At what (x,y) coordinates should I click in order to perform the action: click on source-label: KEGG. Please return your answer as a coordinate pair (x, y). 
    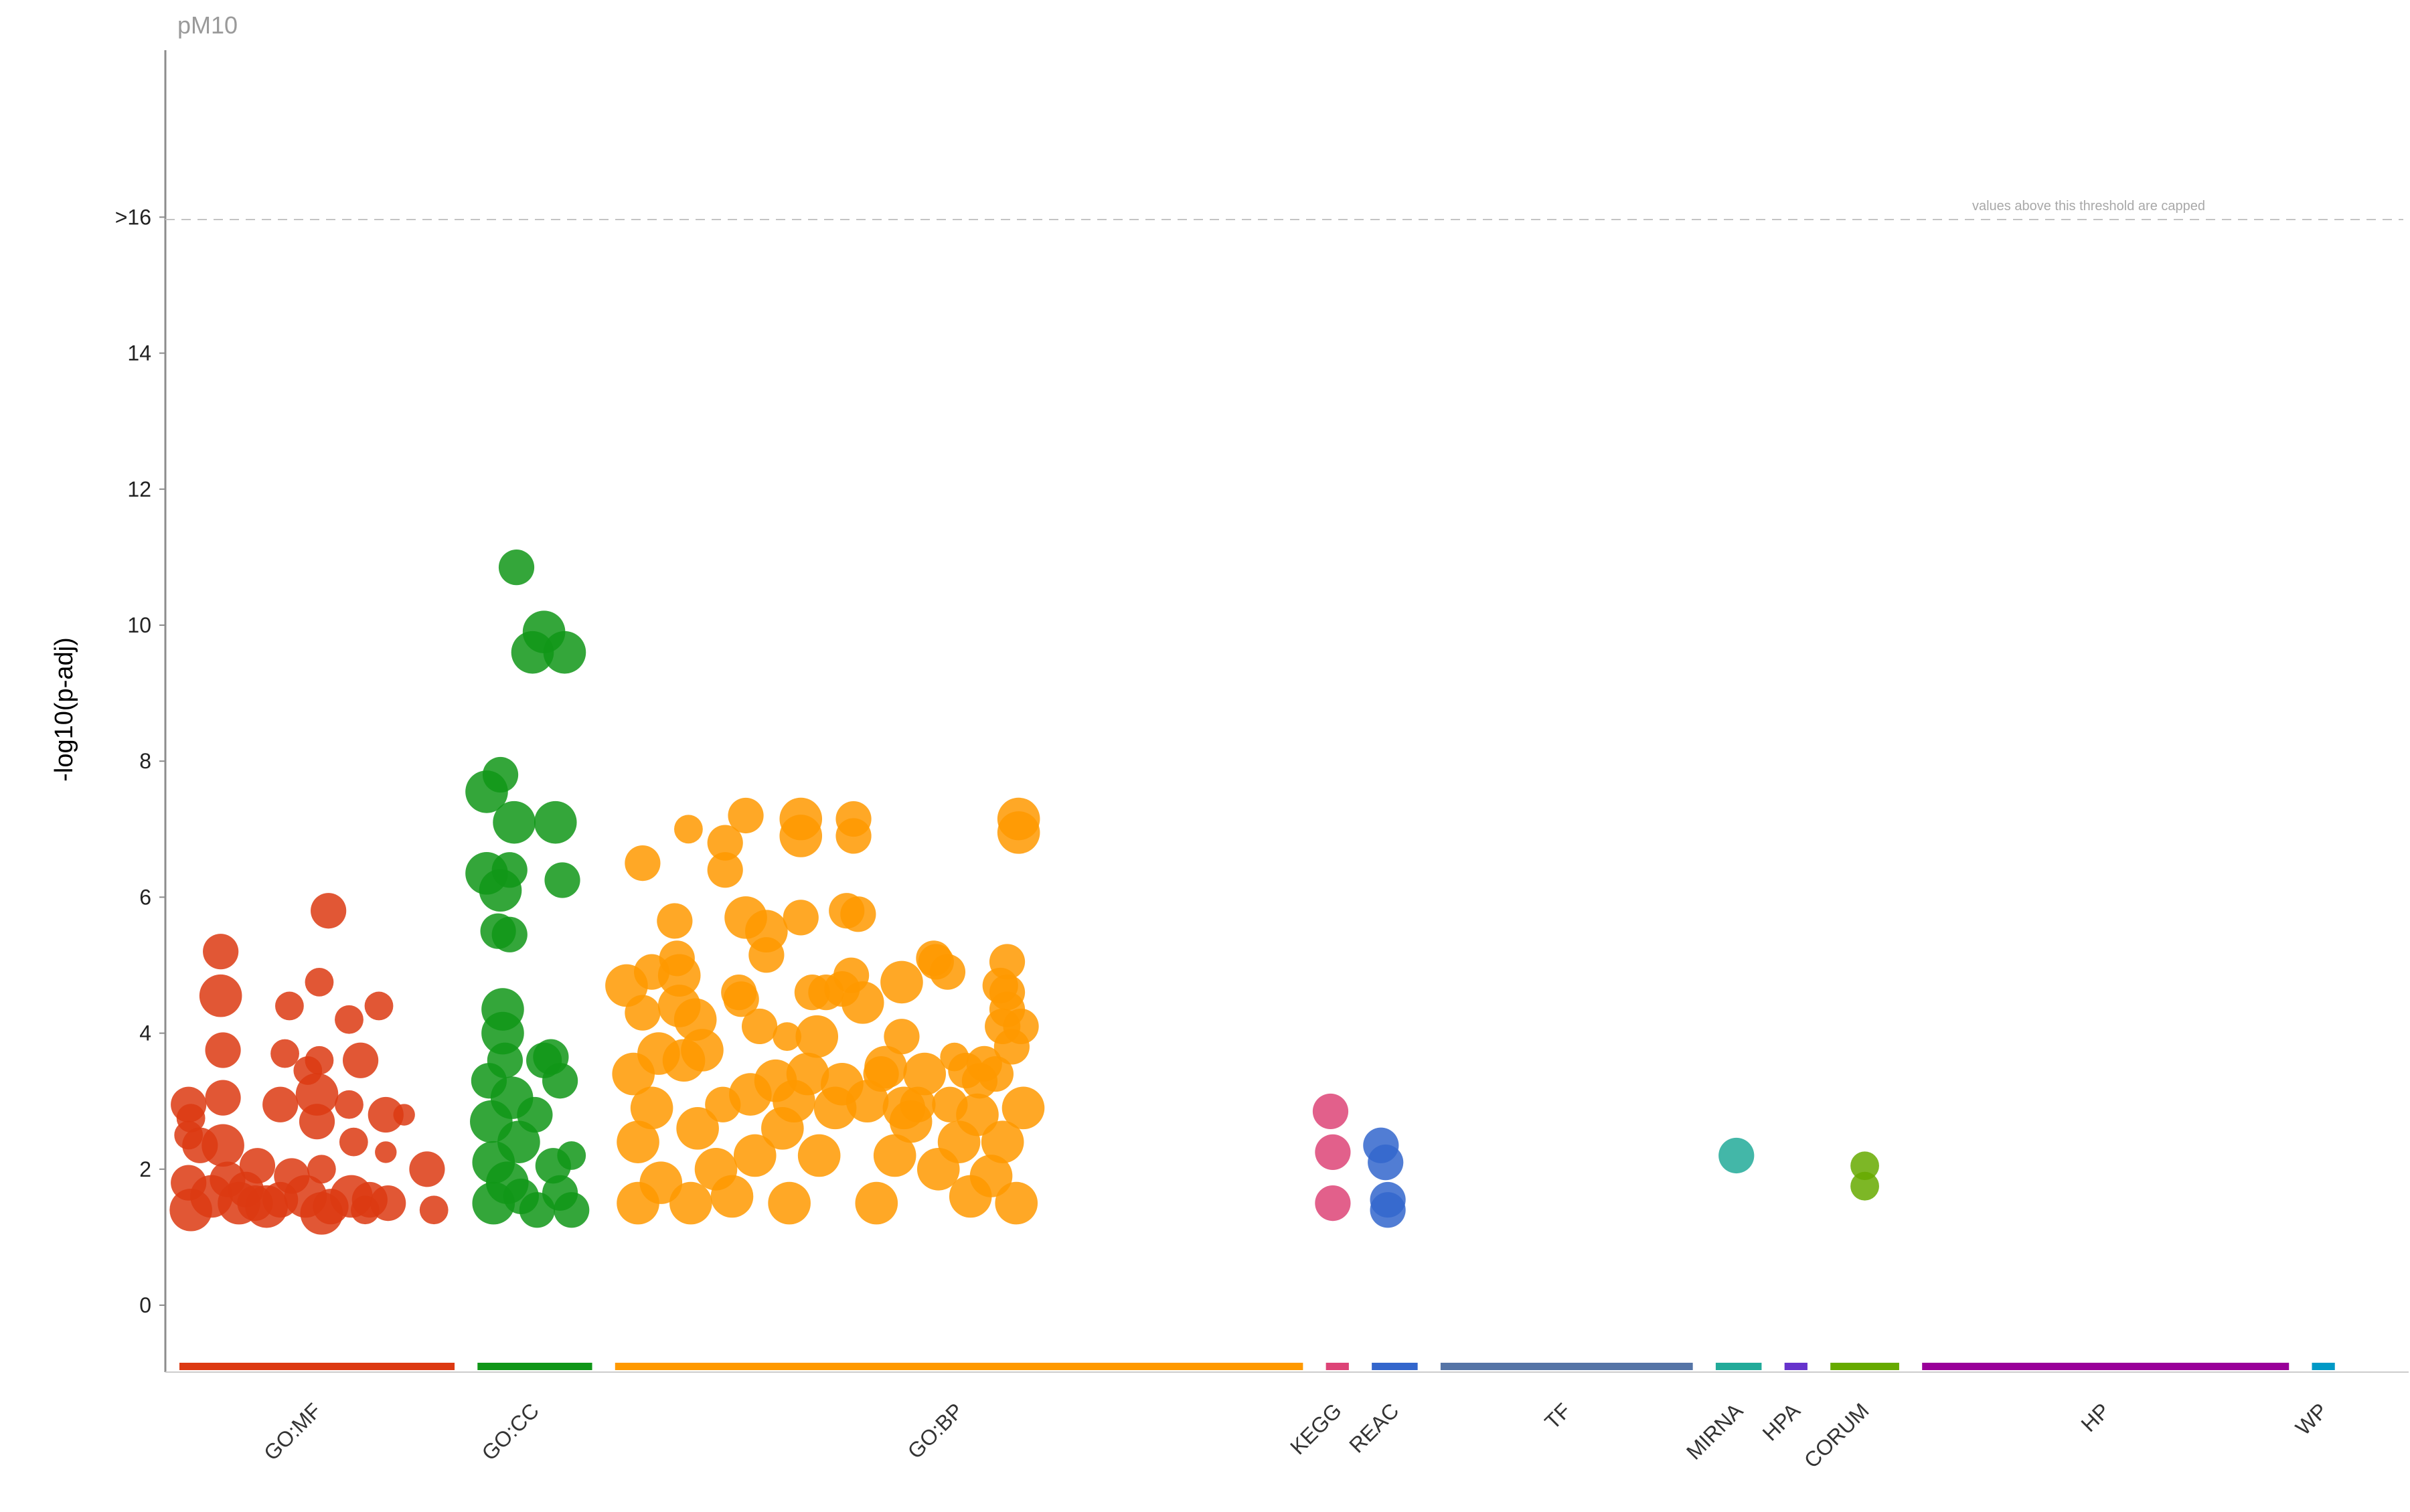
    Looking at the image, I should click on (1315, 1428).